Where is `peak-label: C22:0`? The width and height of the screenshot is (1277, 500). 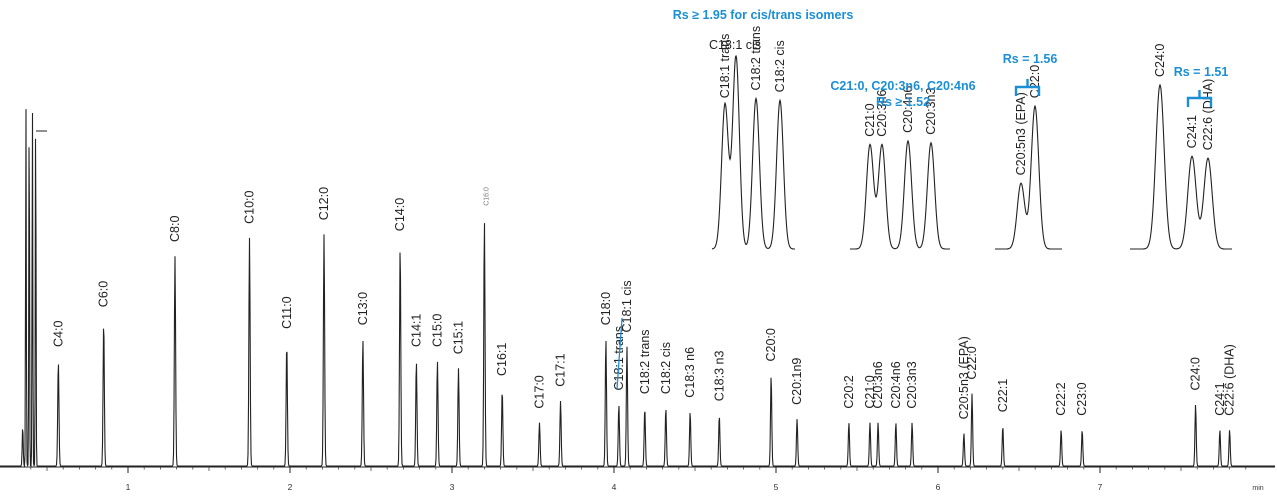
peak-label: C22:0 is located at coordinates (972, 362).